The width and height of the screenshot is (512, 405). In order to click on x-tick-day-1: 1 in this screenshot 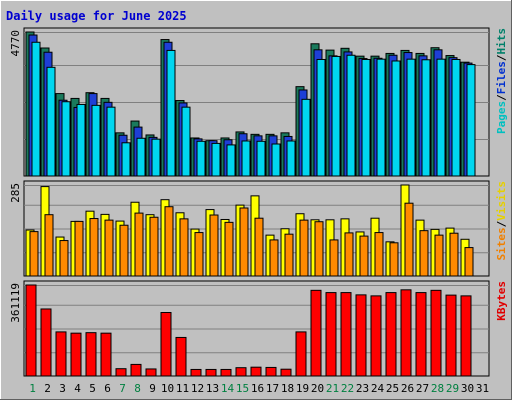, I will do `click(32, 388)`.